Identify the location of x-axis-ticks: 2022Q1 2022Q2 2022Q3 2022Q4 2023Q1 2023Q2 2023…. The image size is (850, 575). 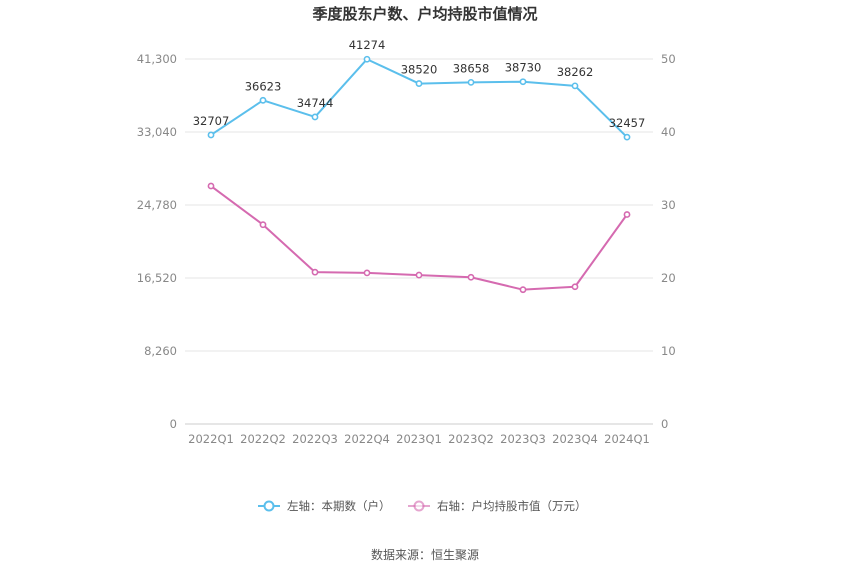
(419, 439).